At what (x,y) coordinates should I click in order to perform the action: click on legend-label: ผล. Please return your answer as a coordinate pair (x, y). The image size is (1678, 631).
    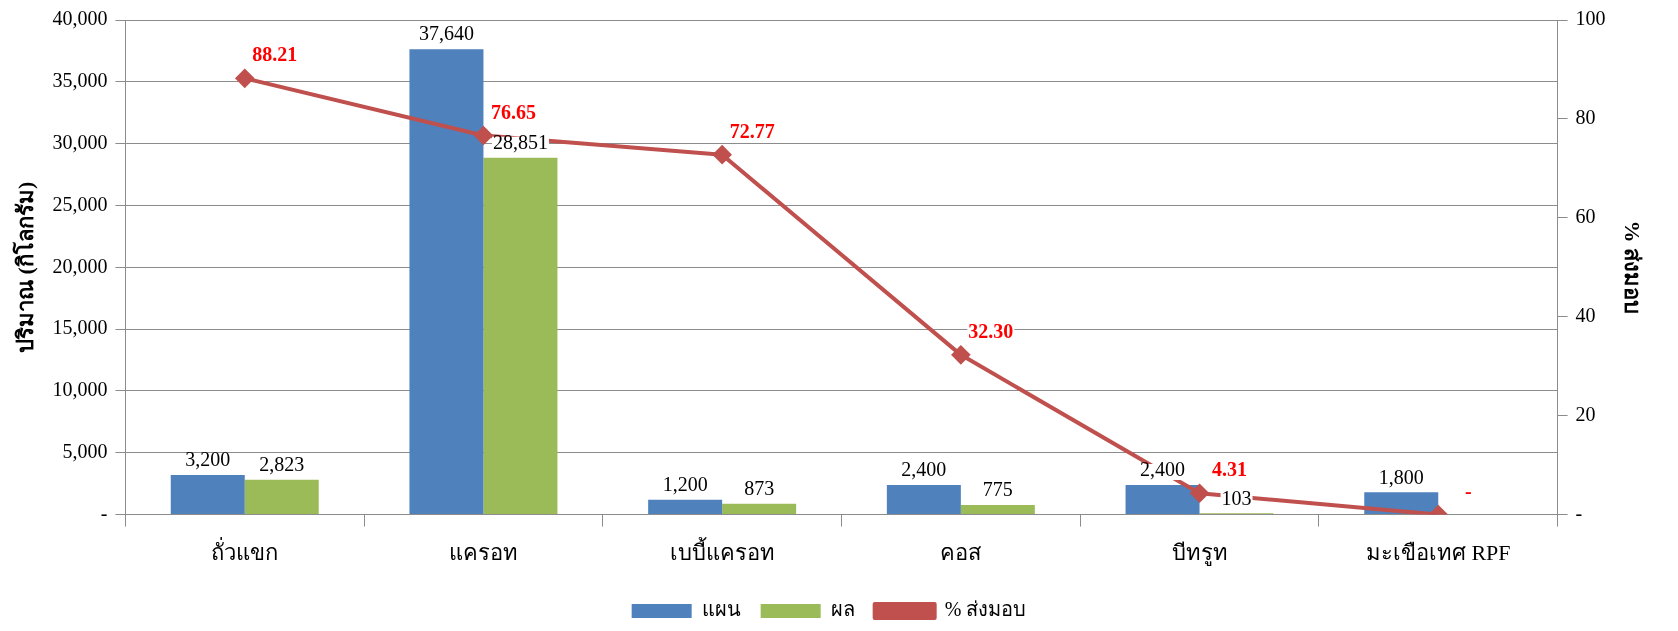
    Looking at the image, I should click on (842, 609).